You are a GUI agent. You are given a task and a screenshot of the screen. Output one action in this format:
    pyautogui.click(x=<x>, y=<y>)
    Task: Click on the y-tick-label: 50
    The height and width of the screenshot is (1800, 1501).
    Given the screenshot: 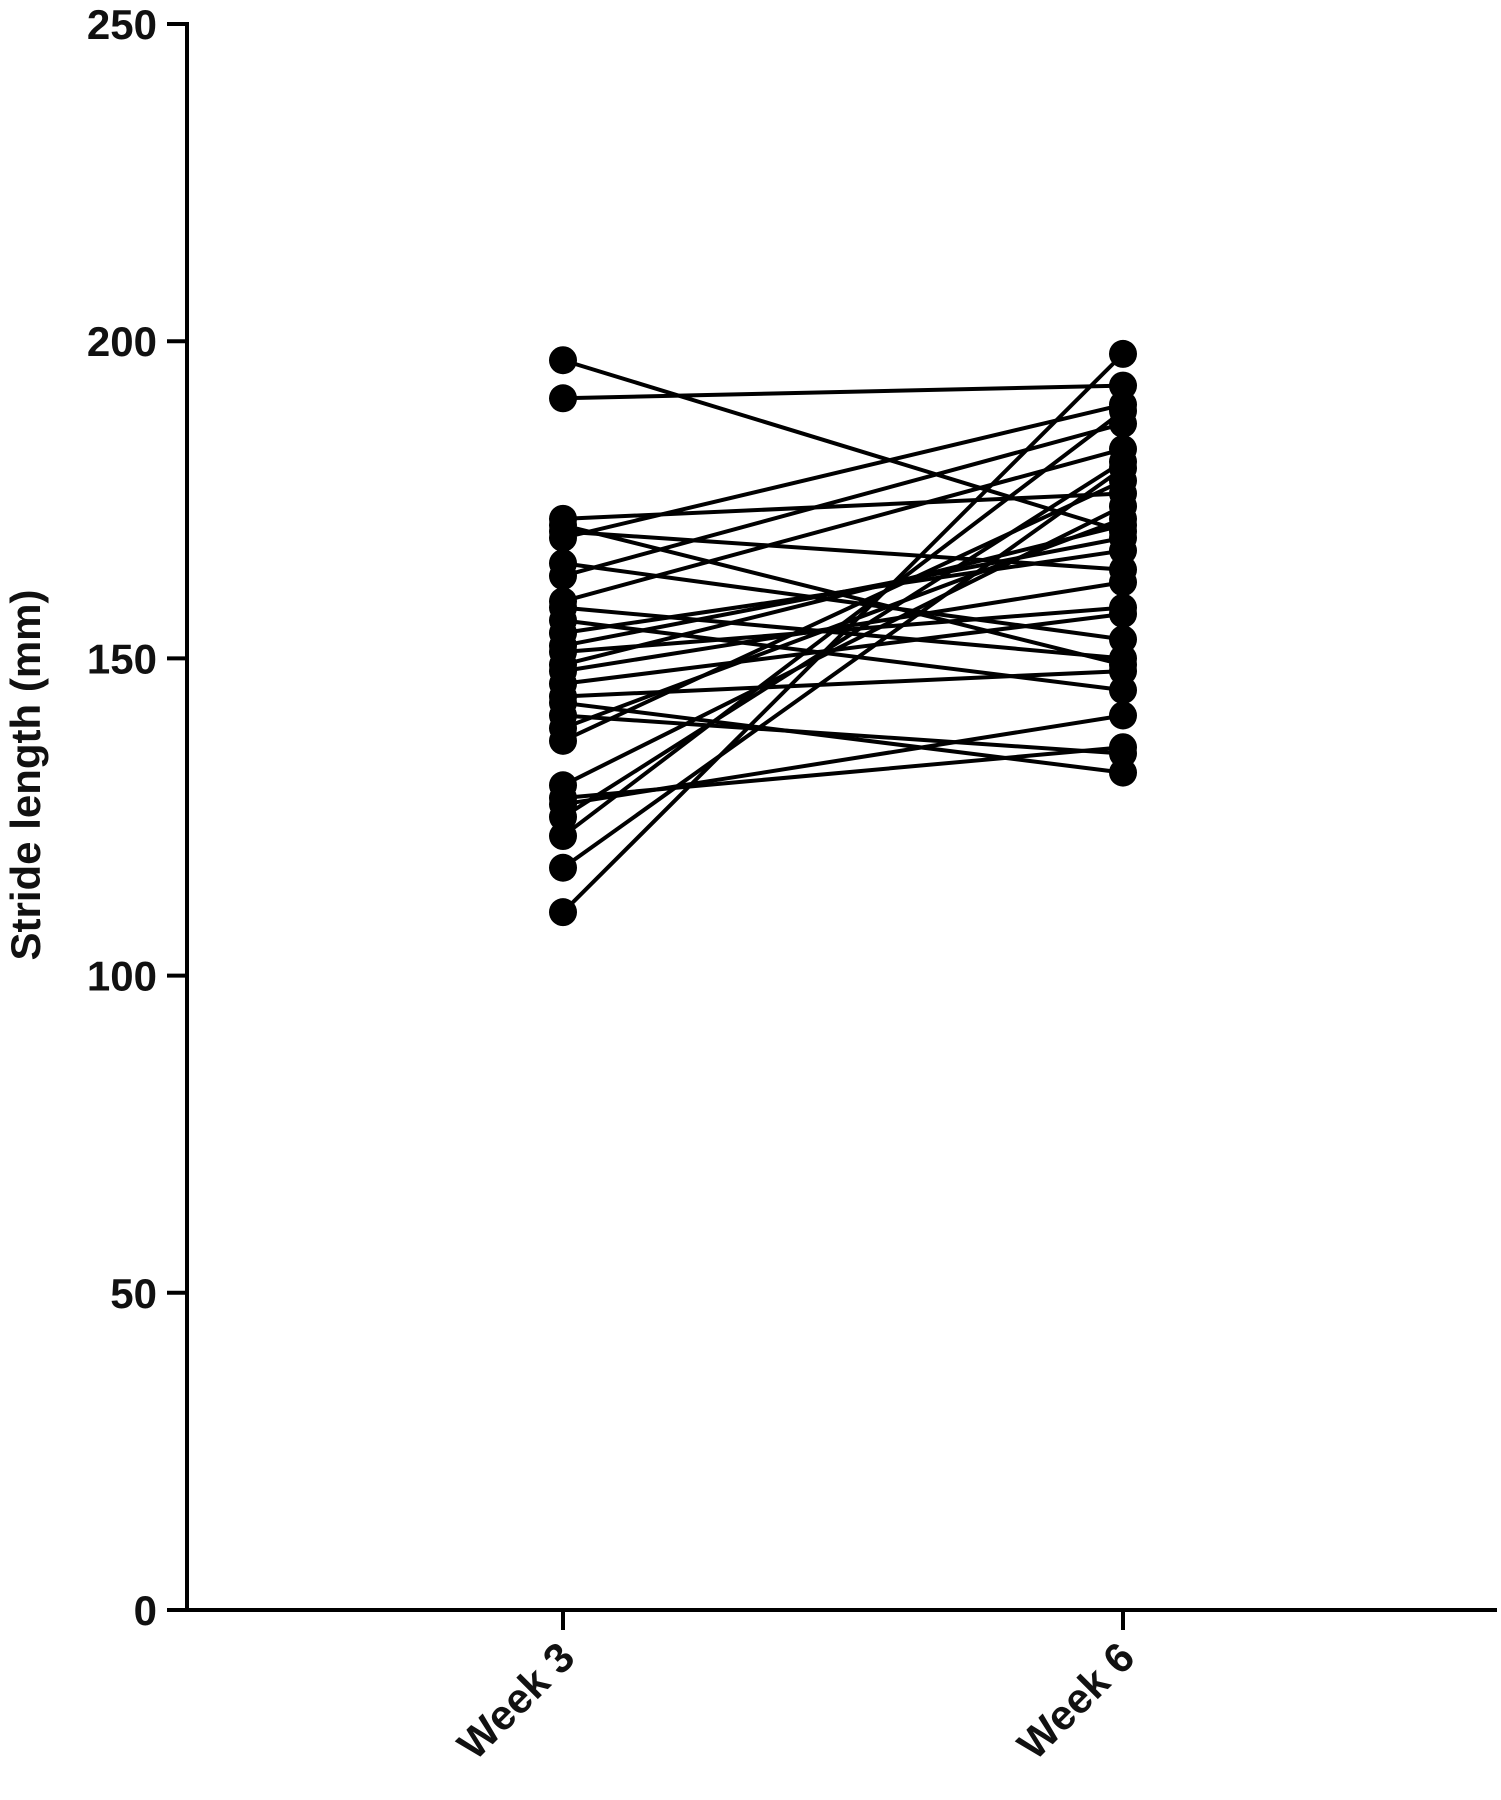 What is the action you would take?
    pyautogui.click(x=133, y=1293)
    